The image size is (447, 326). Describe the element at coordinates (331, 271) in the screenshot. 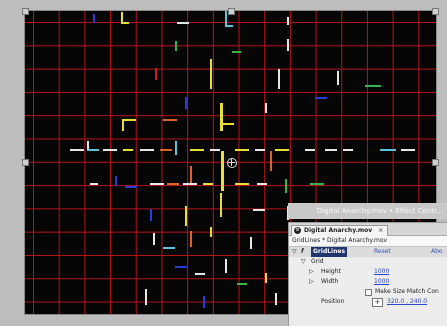

I see `height-label: Height` at that location.